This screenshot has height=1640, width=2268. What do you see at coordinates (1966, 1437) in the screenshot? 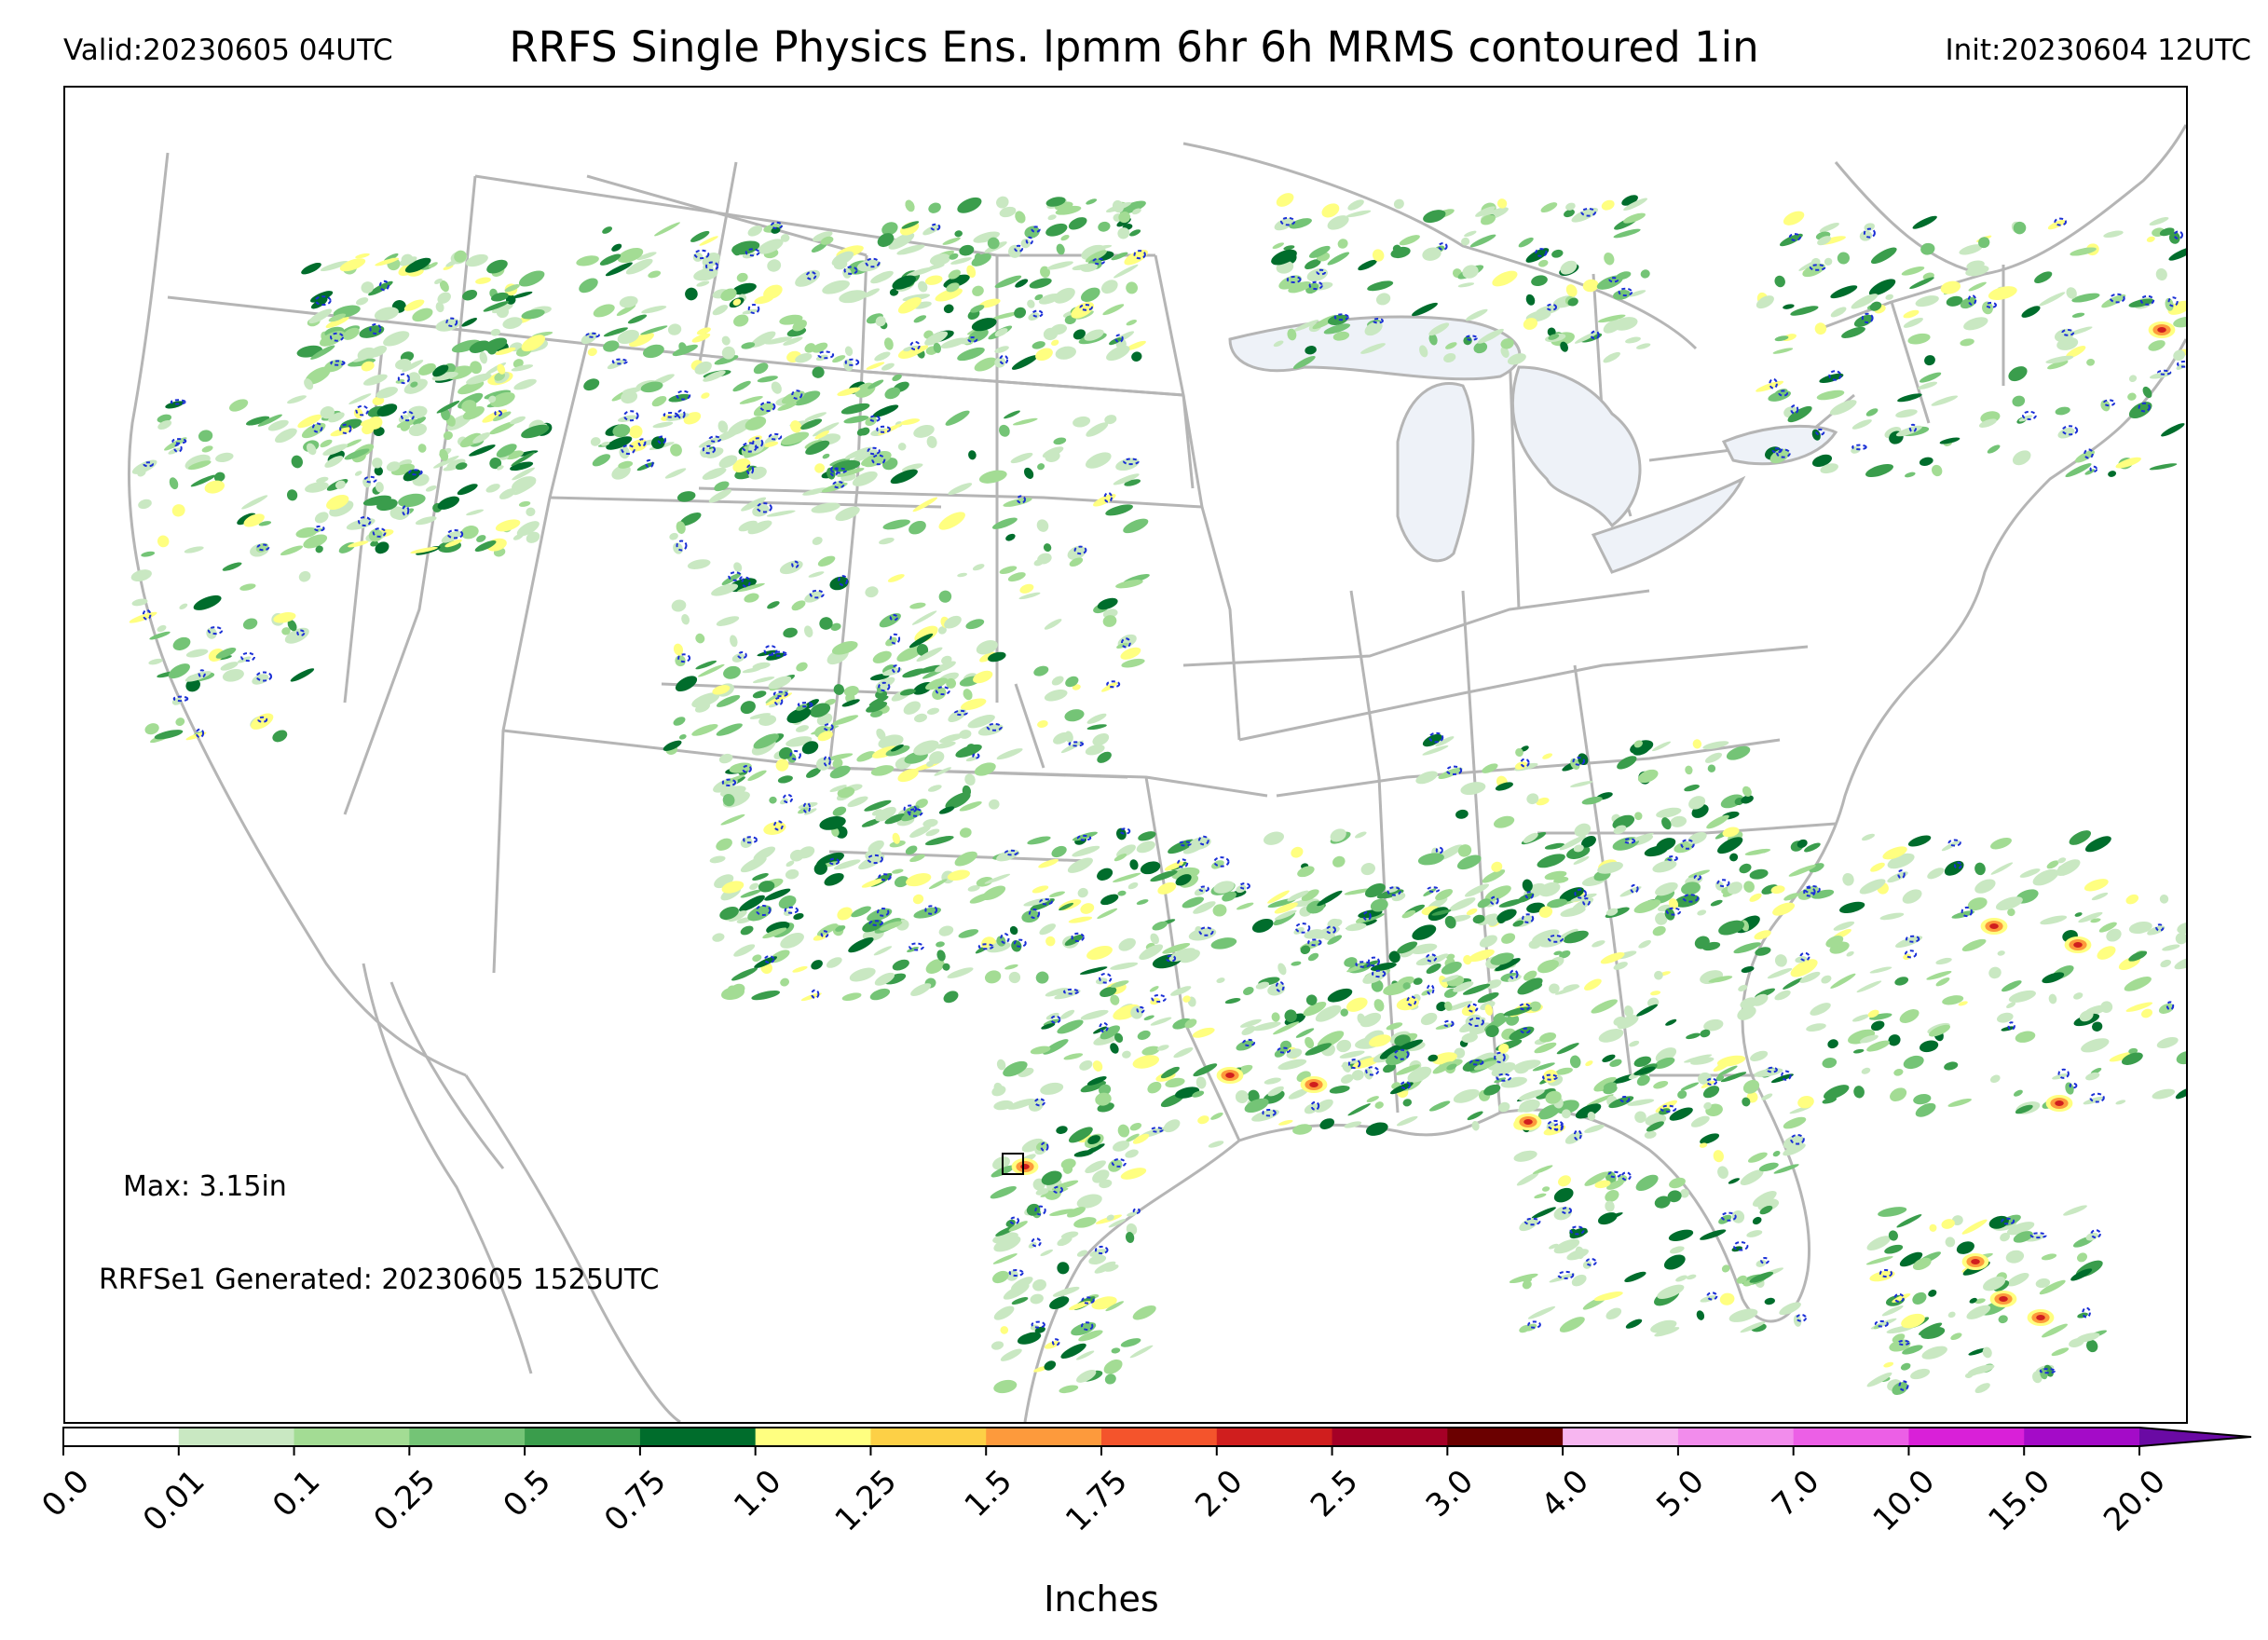
I see `colorbar-cell` at bounding box center [1966, 1437].